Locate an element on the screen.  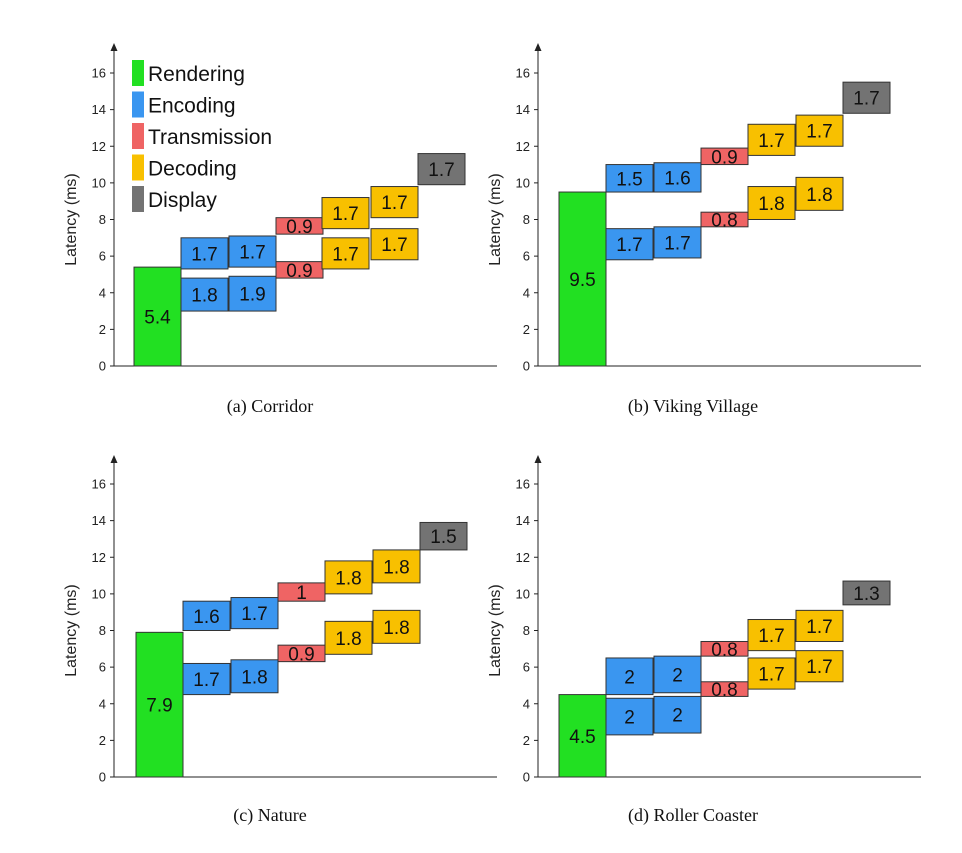
bar-label-display: 1.5 is located at coordinates (443, 537).